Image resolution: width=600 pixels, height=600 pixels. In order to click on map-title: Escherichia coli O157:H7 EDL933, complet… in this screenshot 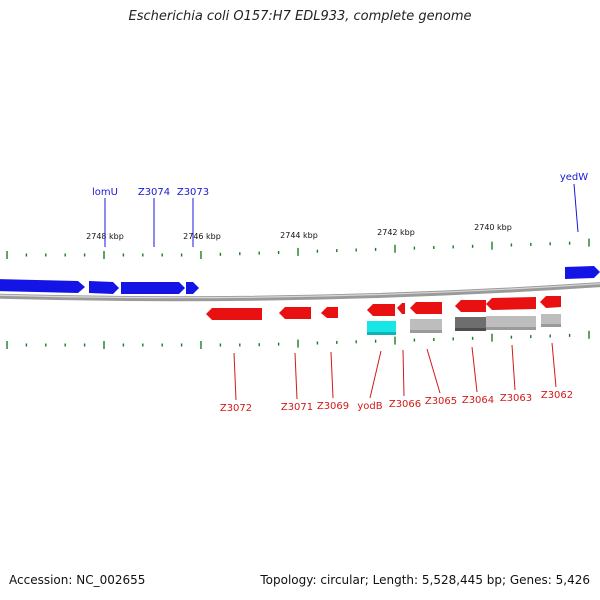, I will do `click(300, 16)`.